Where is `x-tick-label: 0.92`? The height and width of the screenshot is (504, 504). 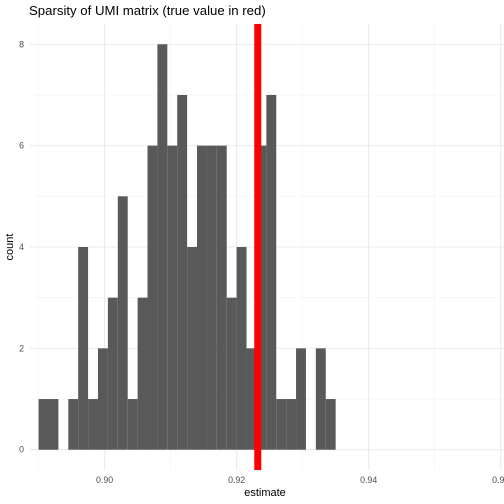
x-tick-label: 0.92 is located at coordinates (236, 480).